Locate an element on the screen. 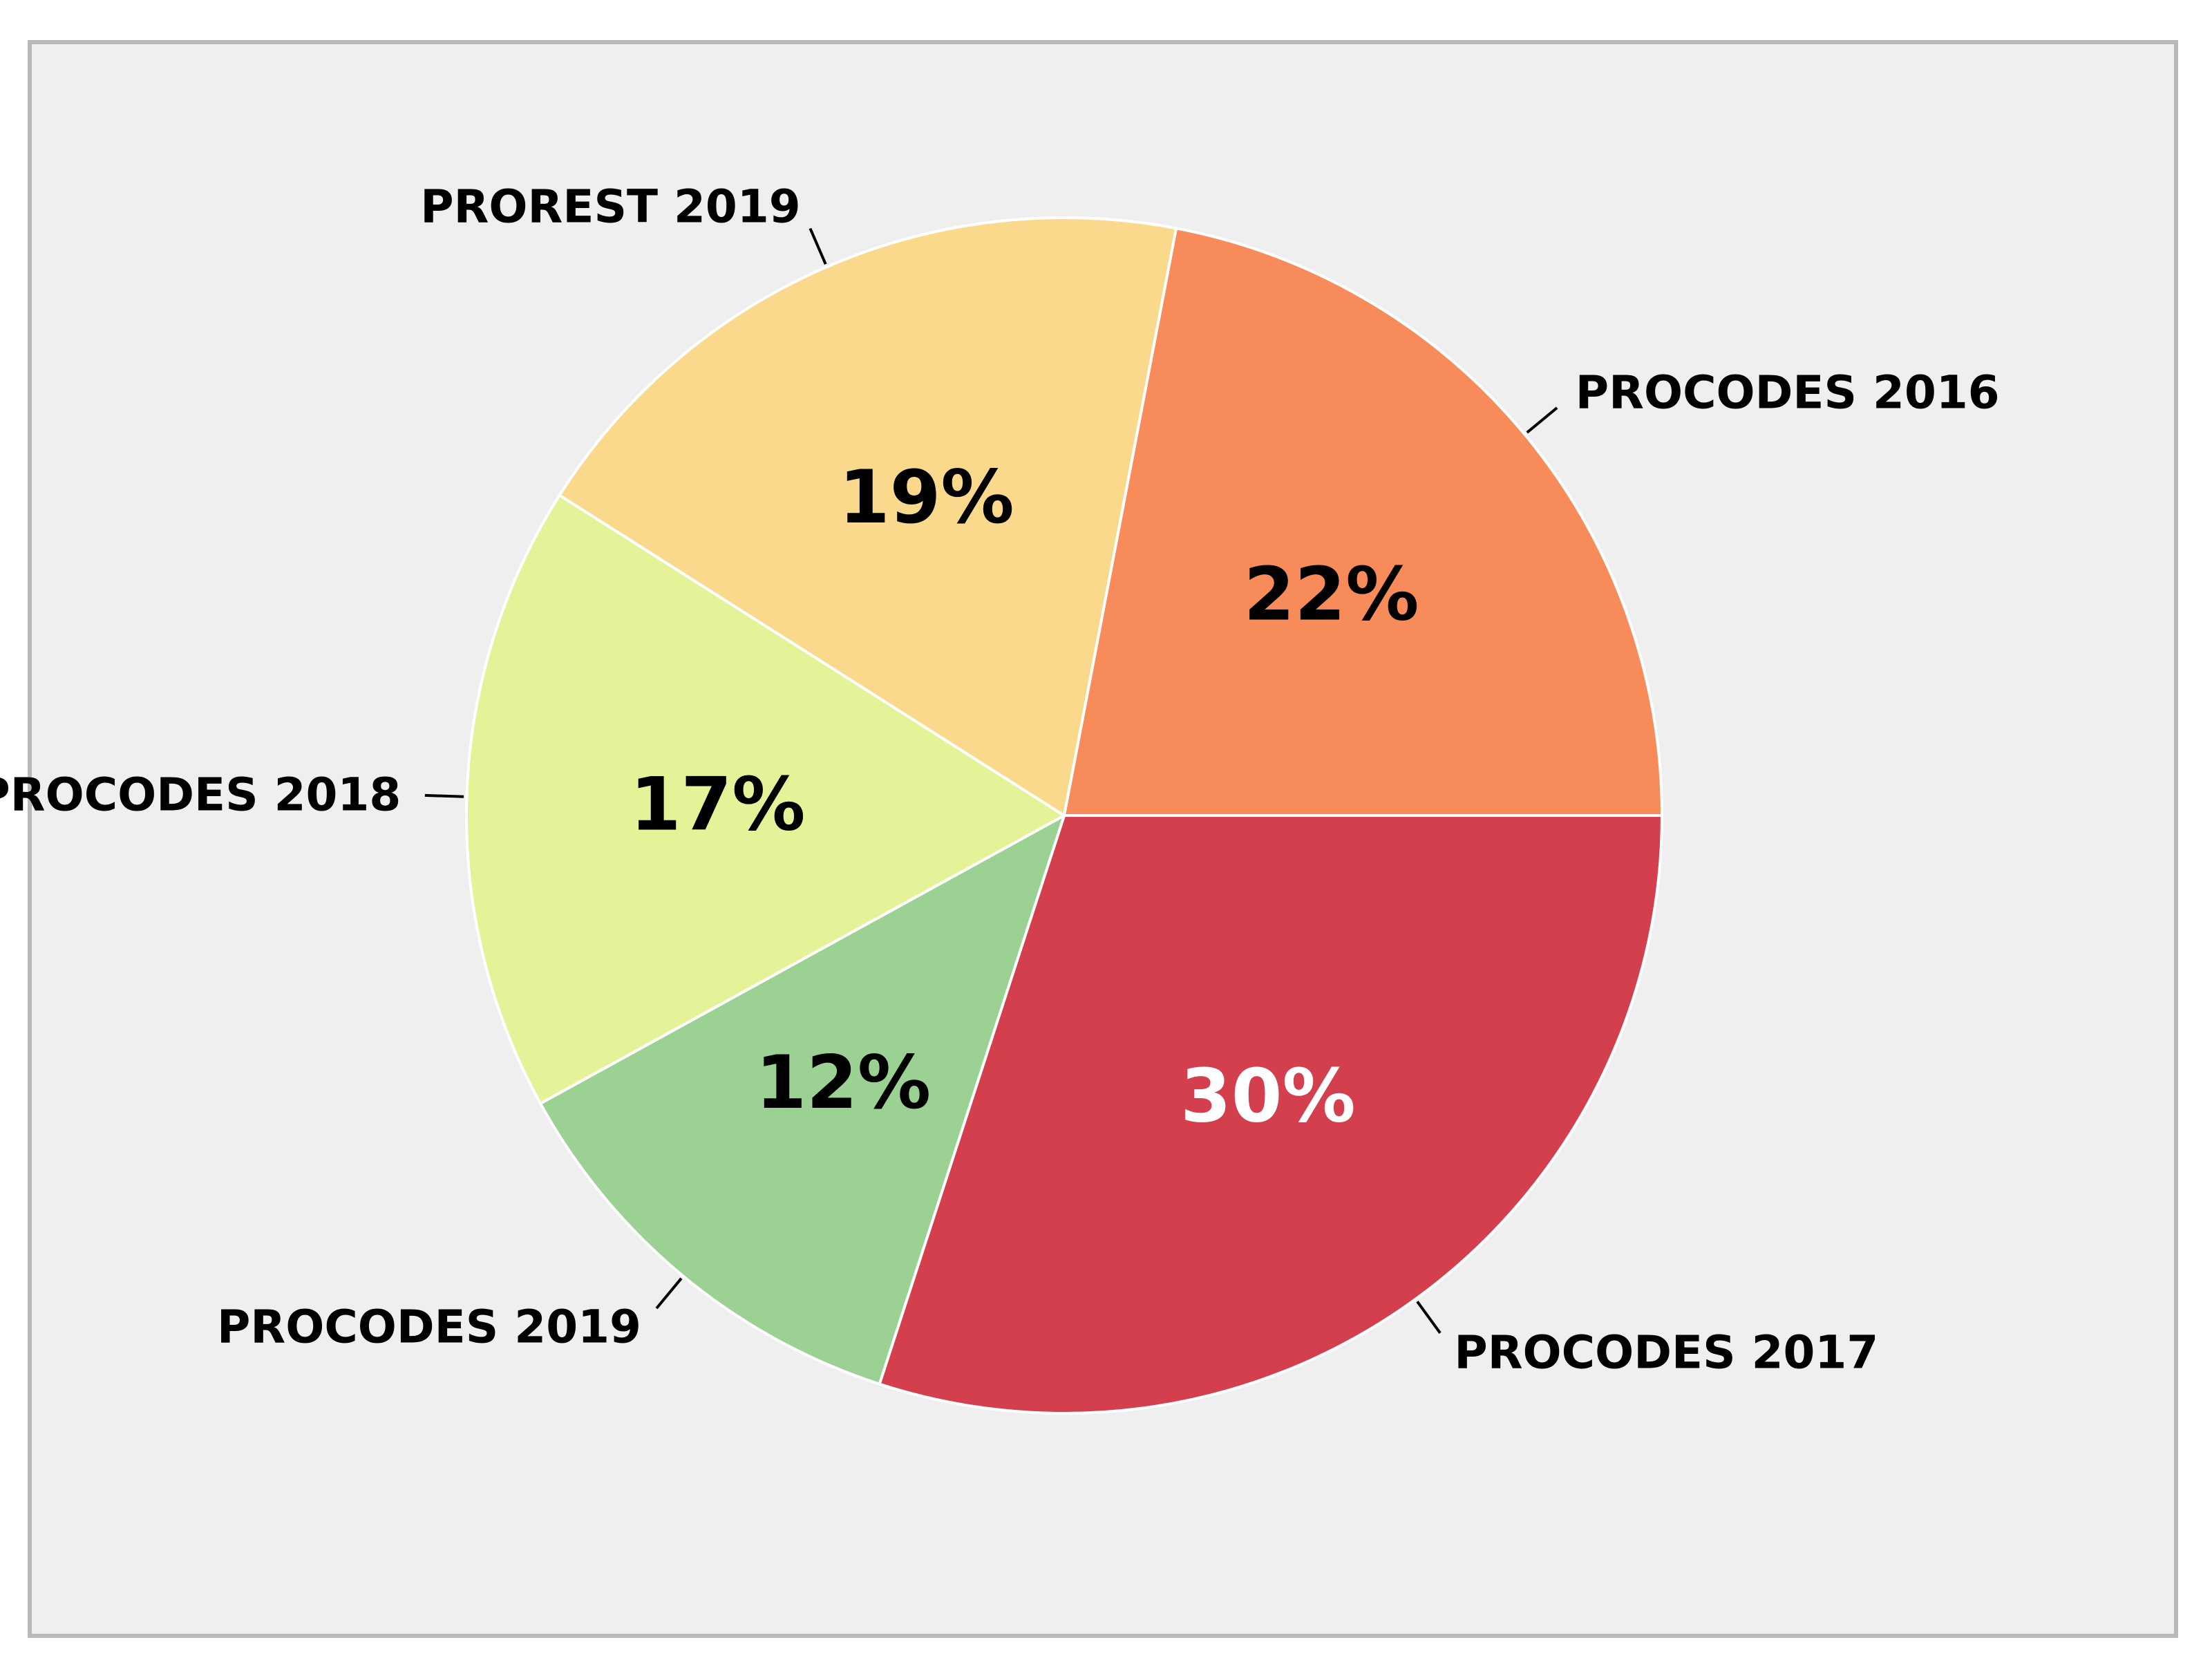 Image resolution: width=2212 pixels, height=1669 pixels. pie-category-label-prorest-2019: PROREST 2019 is located at coordinates (610, 206).